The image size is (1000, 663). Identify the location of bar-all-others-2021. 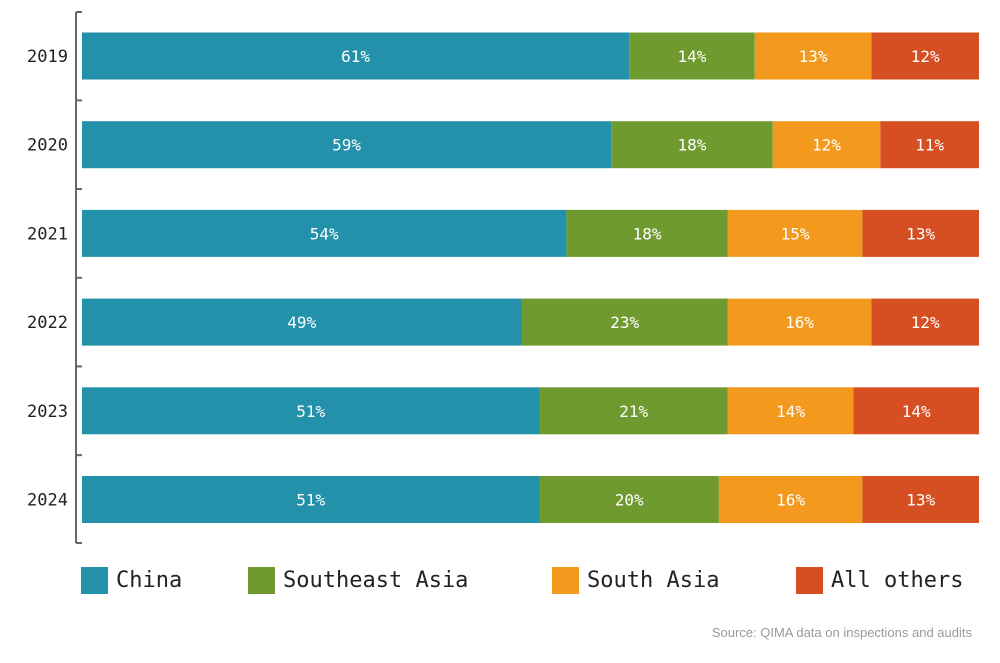
(920, 233).